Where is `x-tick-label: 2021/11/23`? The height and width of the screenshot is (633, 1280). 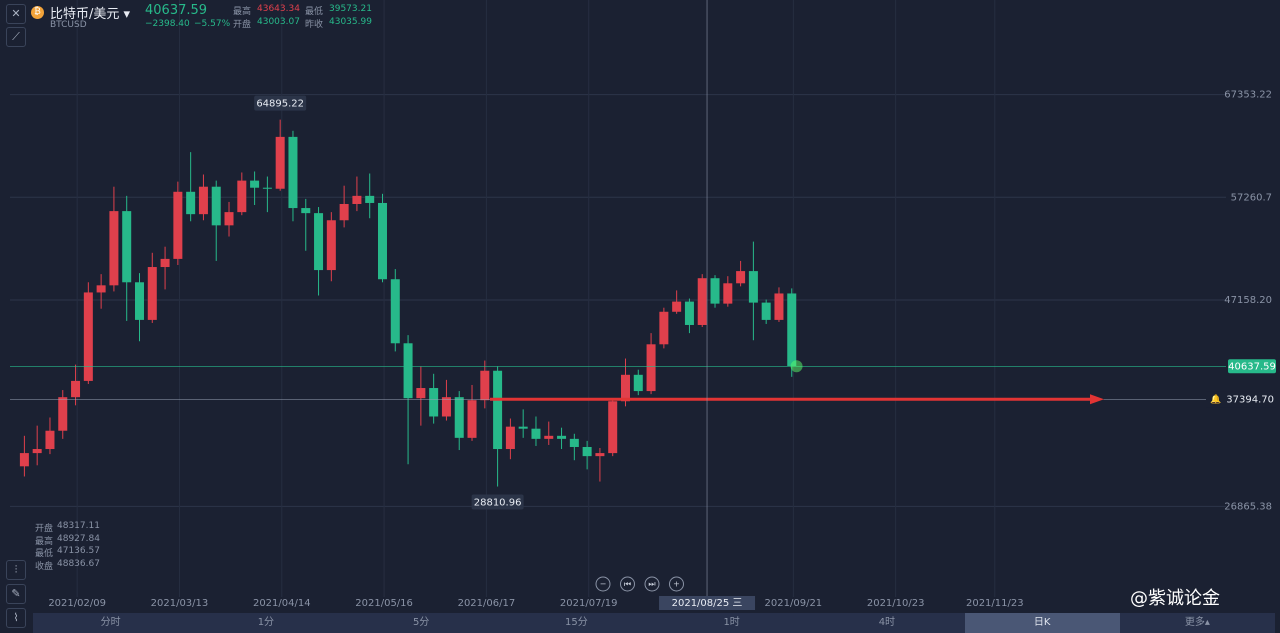 x-tick-label: 2021/11/23 is located at coordinates (995, 603).